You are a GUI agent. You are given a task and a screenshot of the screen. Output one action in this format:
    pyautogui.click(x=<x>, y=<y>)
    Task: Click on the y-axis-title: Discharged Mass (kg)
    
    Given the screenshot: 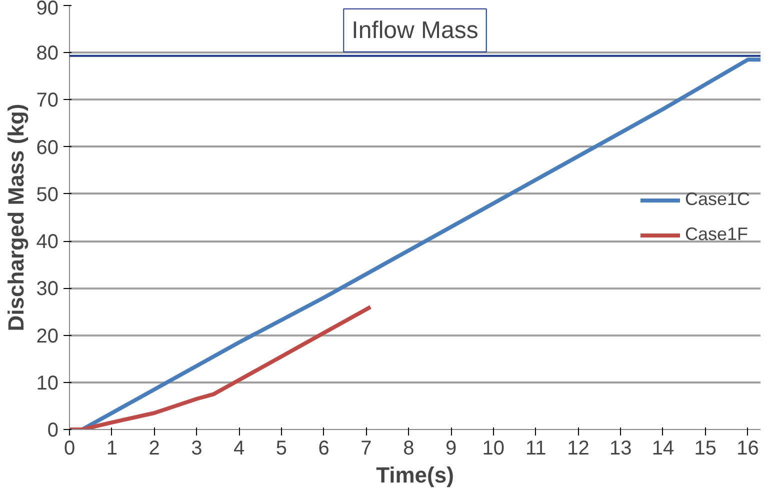 What is the action you would take?
    pyautogui.click(x=15, y=218)
    